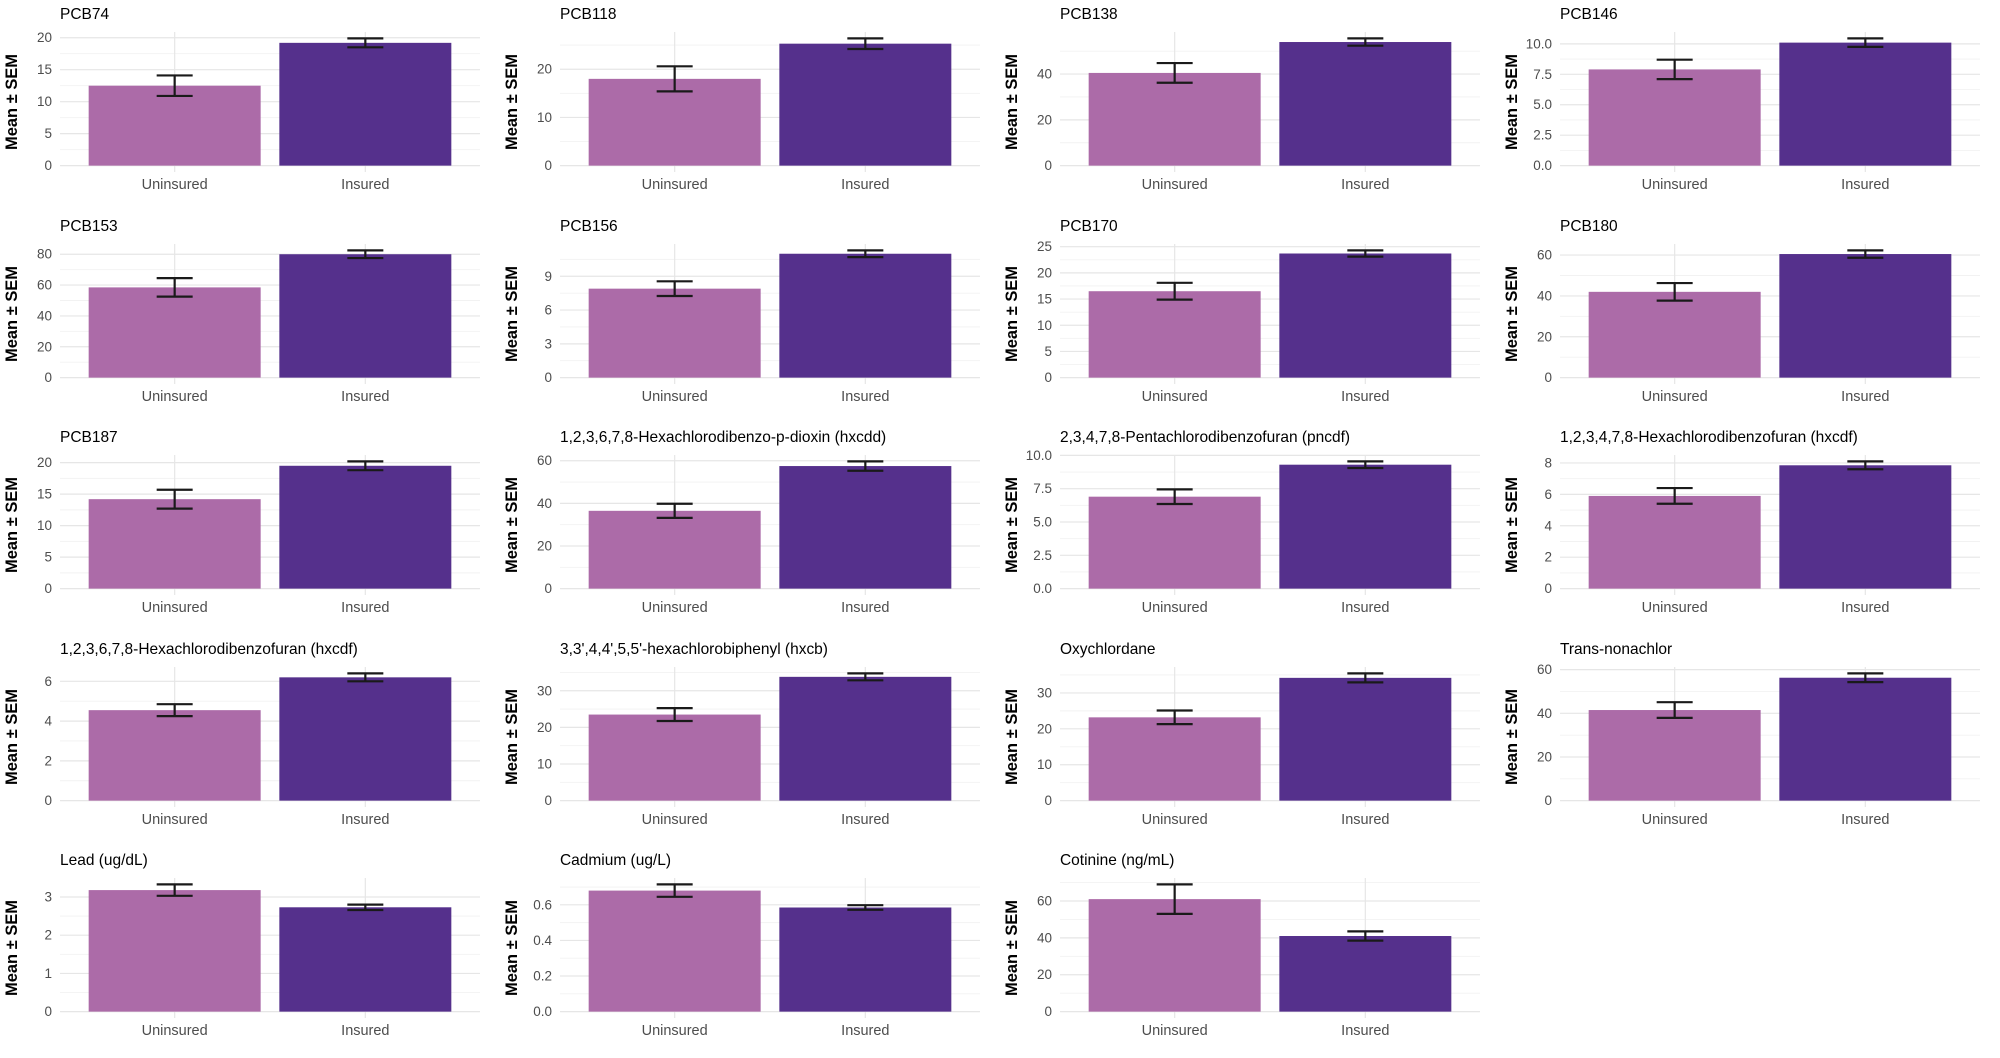 This screenshot has width=2000, height=1058. Describe the element at coordinates (89, 437) in the screenshot. I see `panel-title: PCB187` at that location.